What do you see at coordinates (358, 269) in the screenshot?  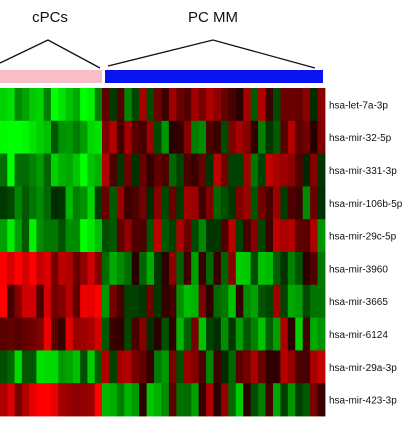 I see `row-label: hsa-mir-3960` at bounding box center [358, 269].